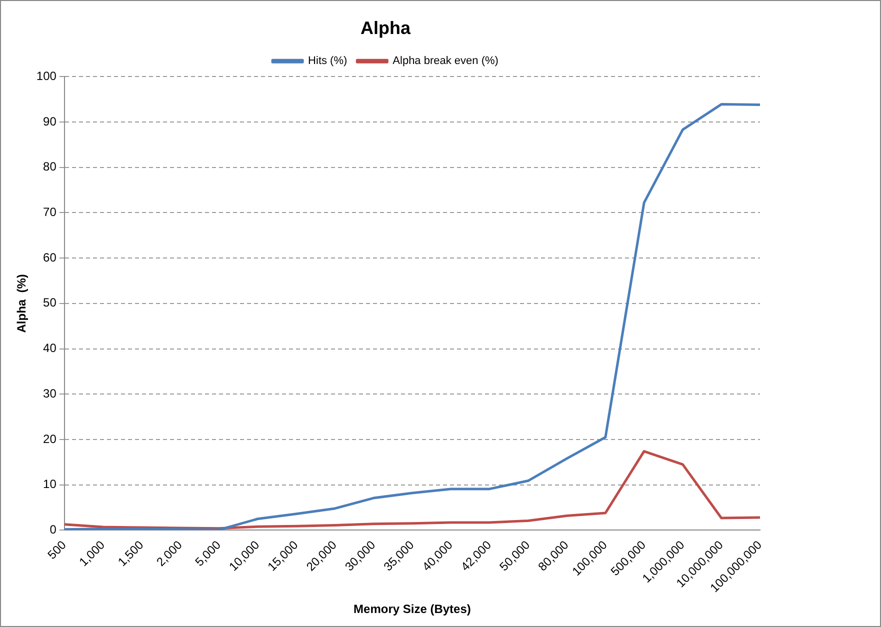  What do you see at coordinates (50, 167) in the screenshot?
I see `y-tick-label: 80` at bounding box center [50, 167].